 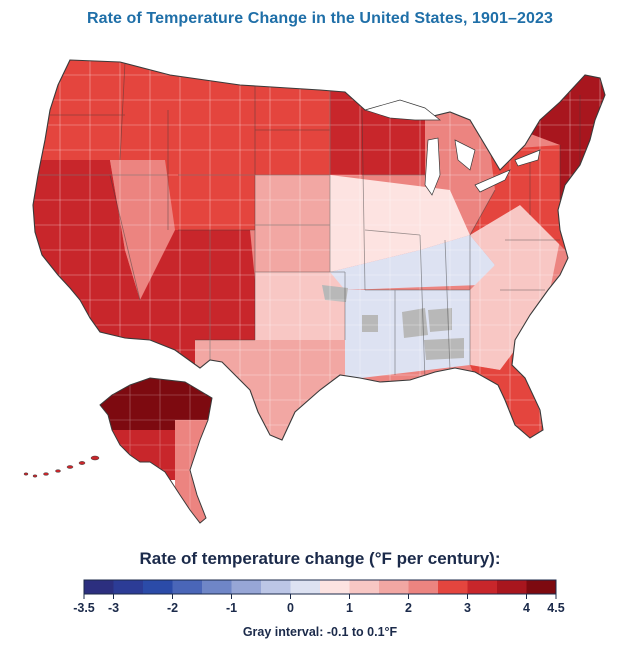 What do you see at coordinates (460, 172) in the screenshot?
I see `region-great-lakes` at bounding box center [460, 172].